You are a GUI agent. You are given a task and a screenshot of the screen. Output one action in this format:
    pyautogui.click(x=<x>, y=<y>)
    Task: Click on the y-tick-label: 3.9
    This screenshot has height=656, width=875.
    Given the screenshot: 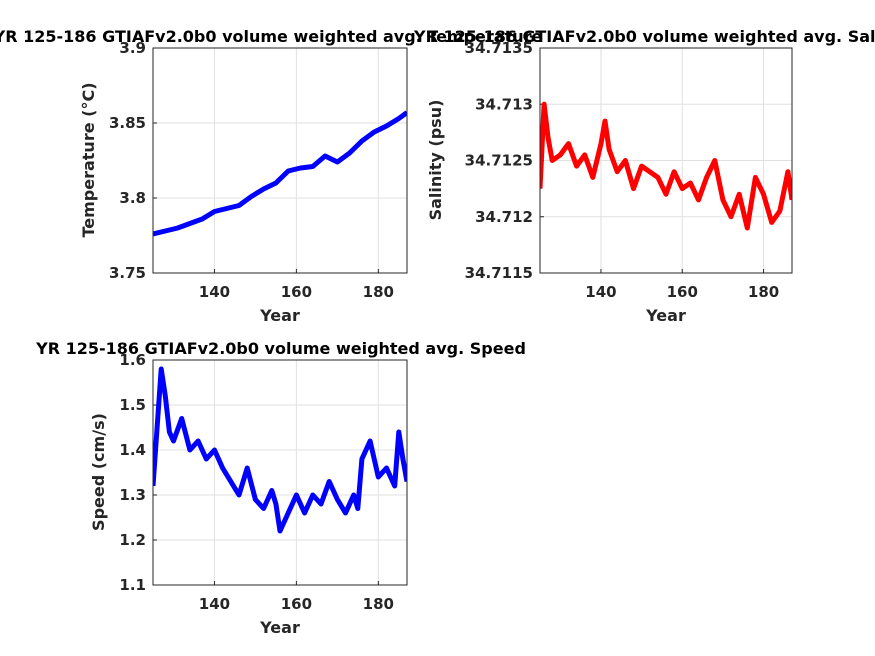 What is the action you would take?
    pyautogui.click(x=132, y=48)
    